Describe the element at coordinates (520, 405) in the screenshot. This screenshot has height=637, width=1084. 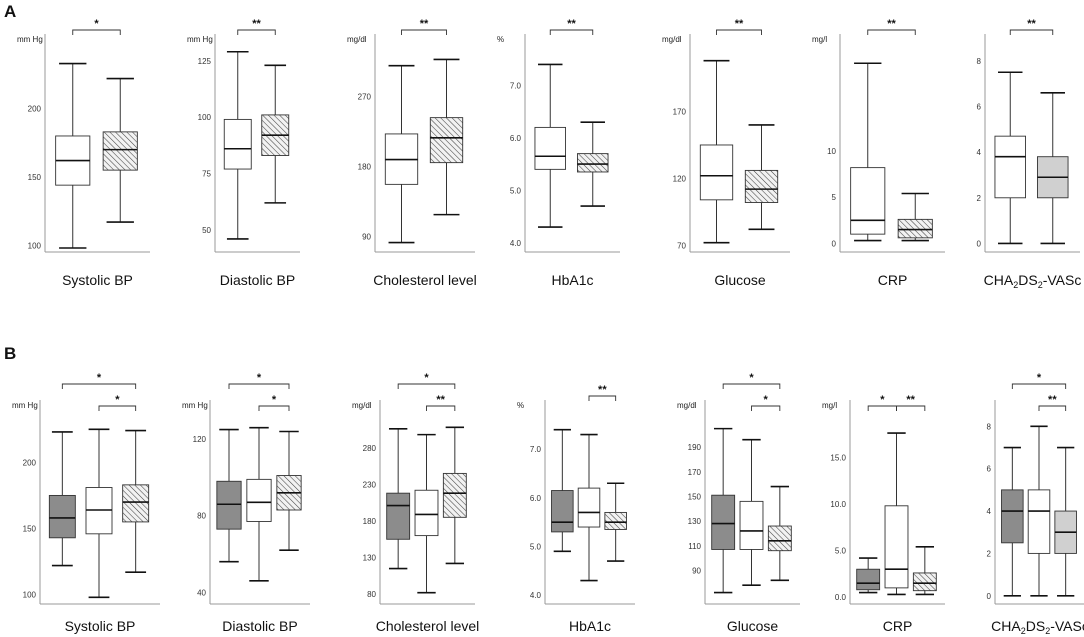
I see `y-unit-label: %` at that location.